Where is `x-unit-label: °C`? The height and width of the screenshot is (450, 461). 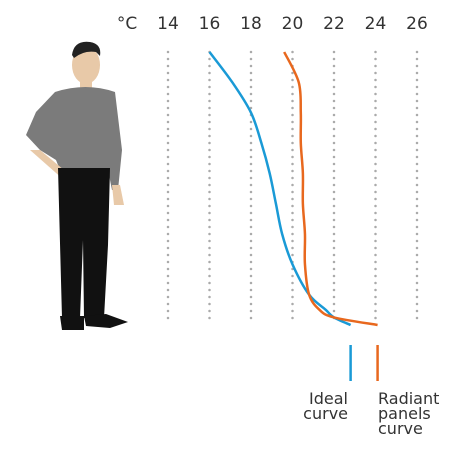 x-unit-label: °C is located at coordinates (127, 24).